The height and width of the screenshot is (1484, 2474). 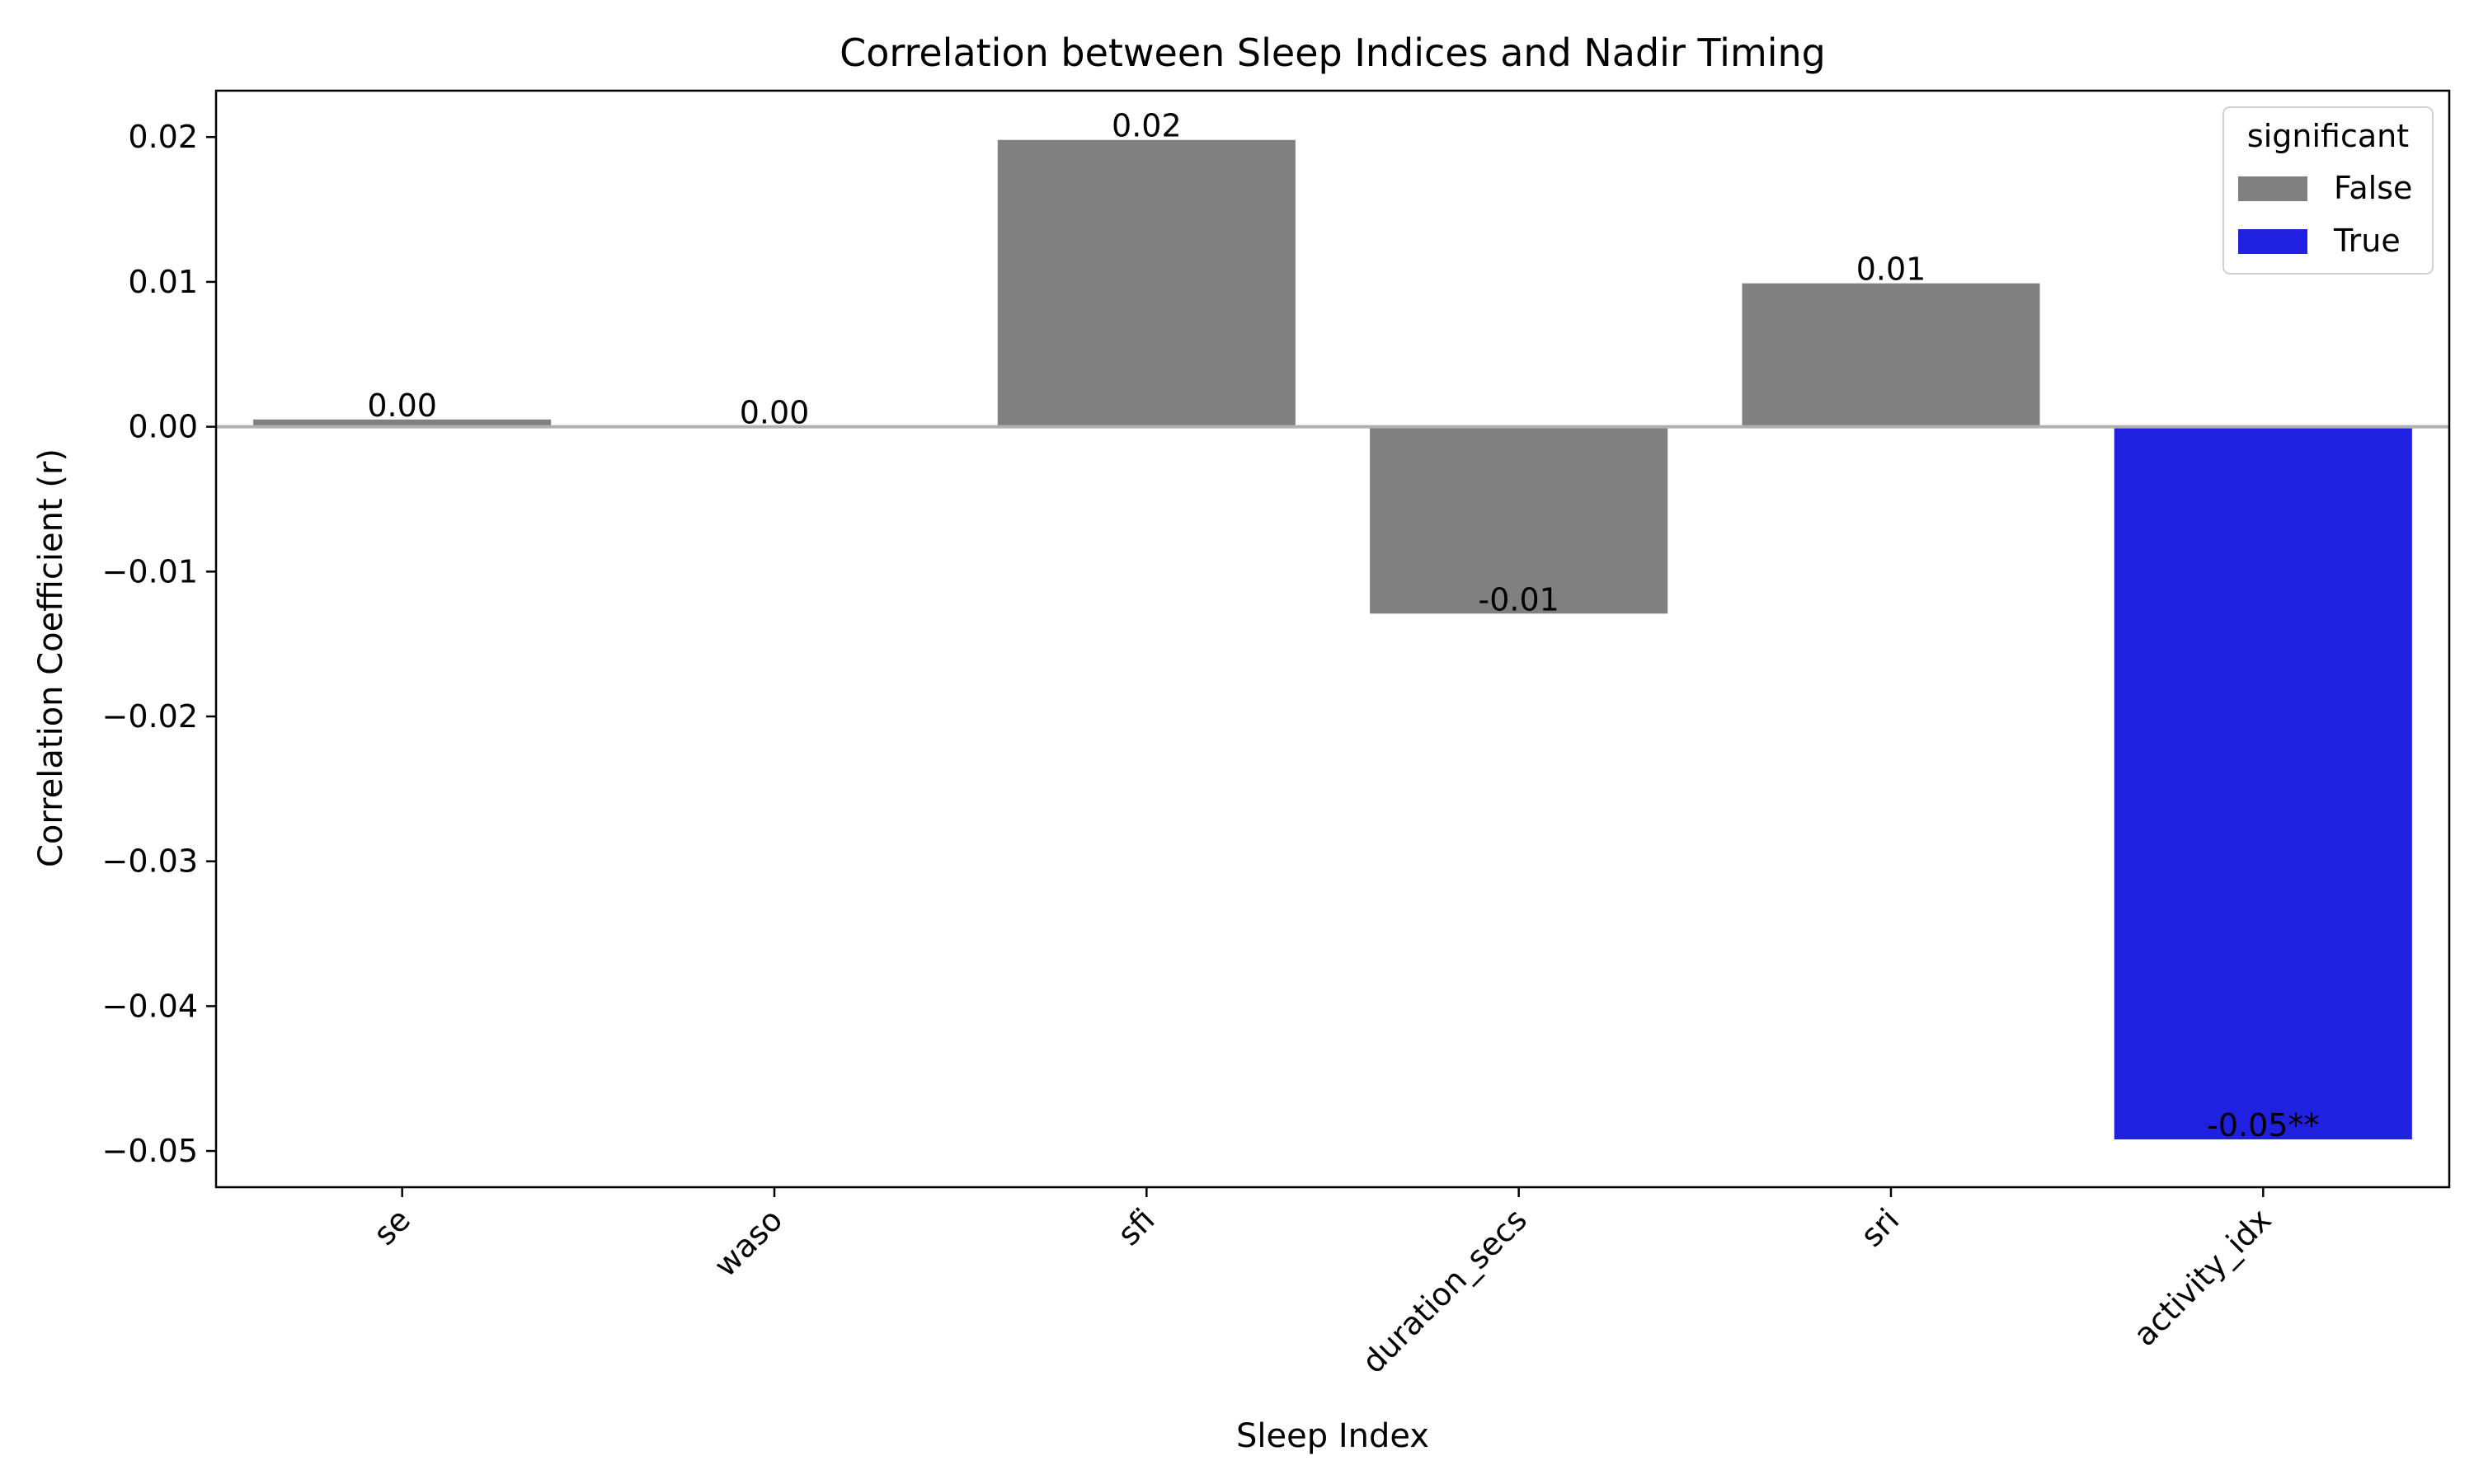 What do you see at coordinates (2203, 1277) in the screenshot?
I see `x-tick-label: activity_idx` at bounding box center [2203, 1277].